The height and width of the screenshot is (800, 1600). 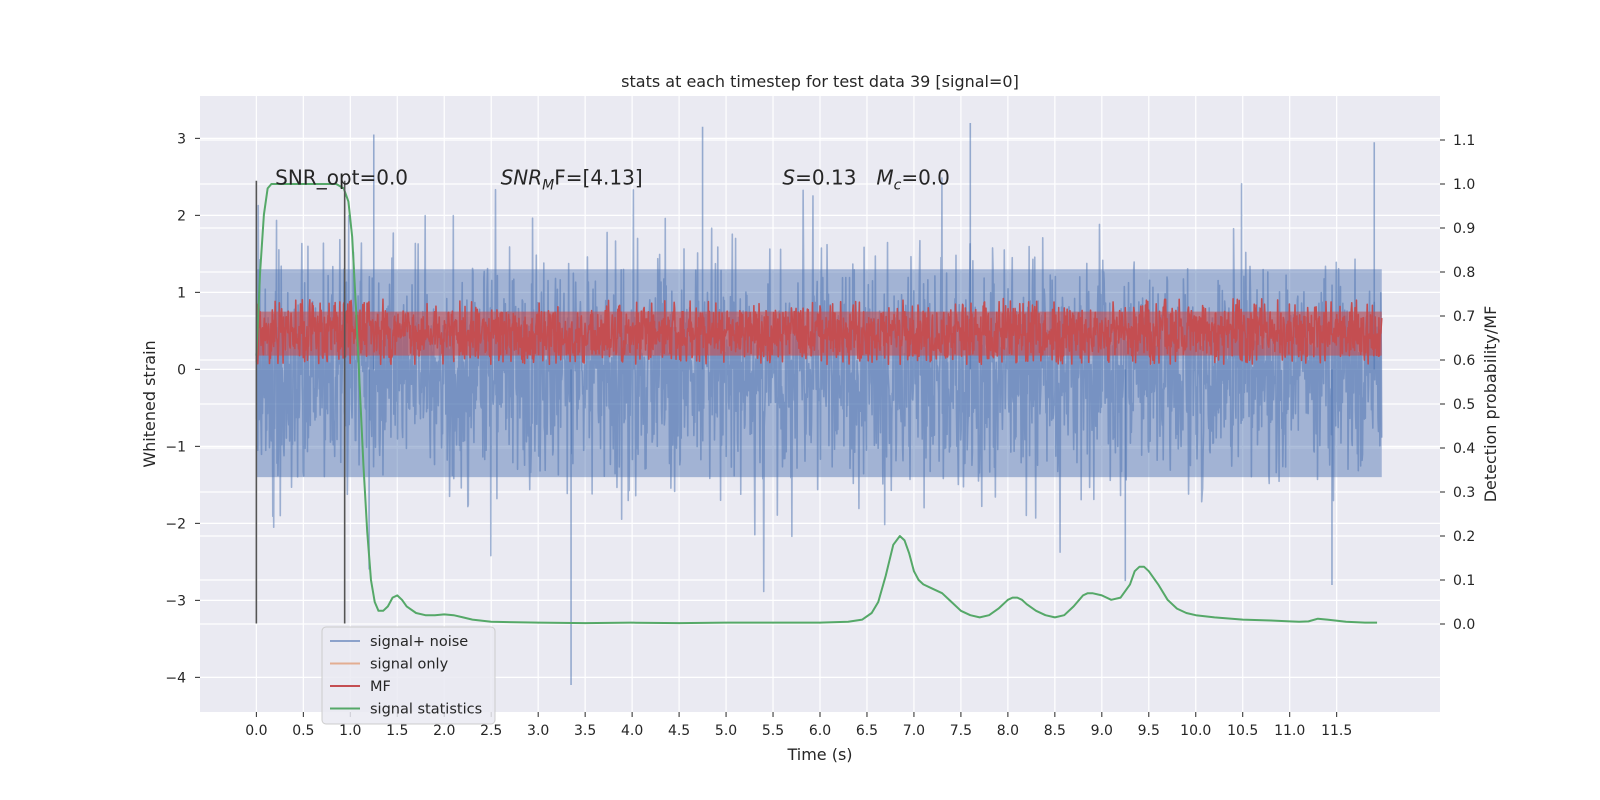 I want to click on annotation: SNR_opt=0.0, so click(x=341, y=178).